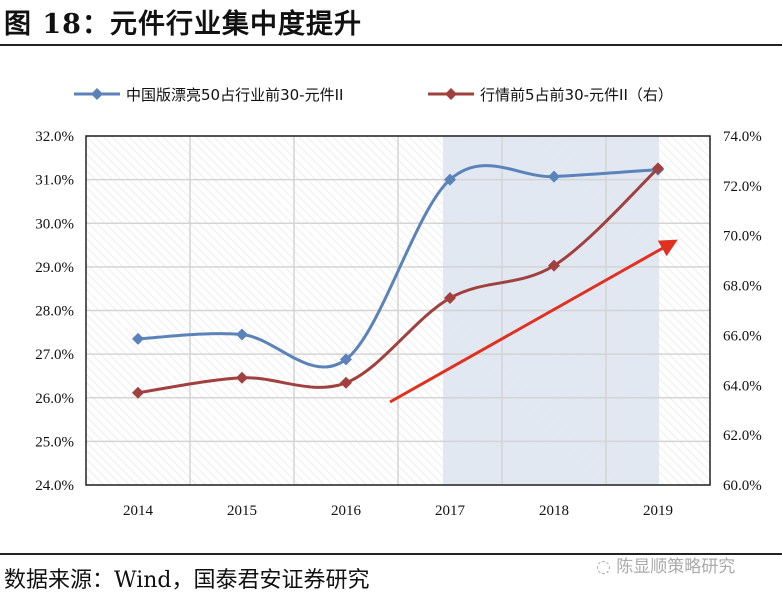 The width and height of the screenshot is (782, 598). I want to click on right-tick-label: 66.0%, so click(742, 336).